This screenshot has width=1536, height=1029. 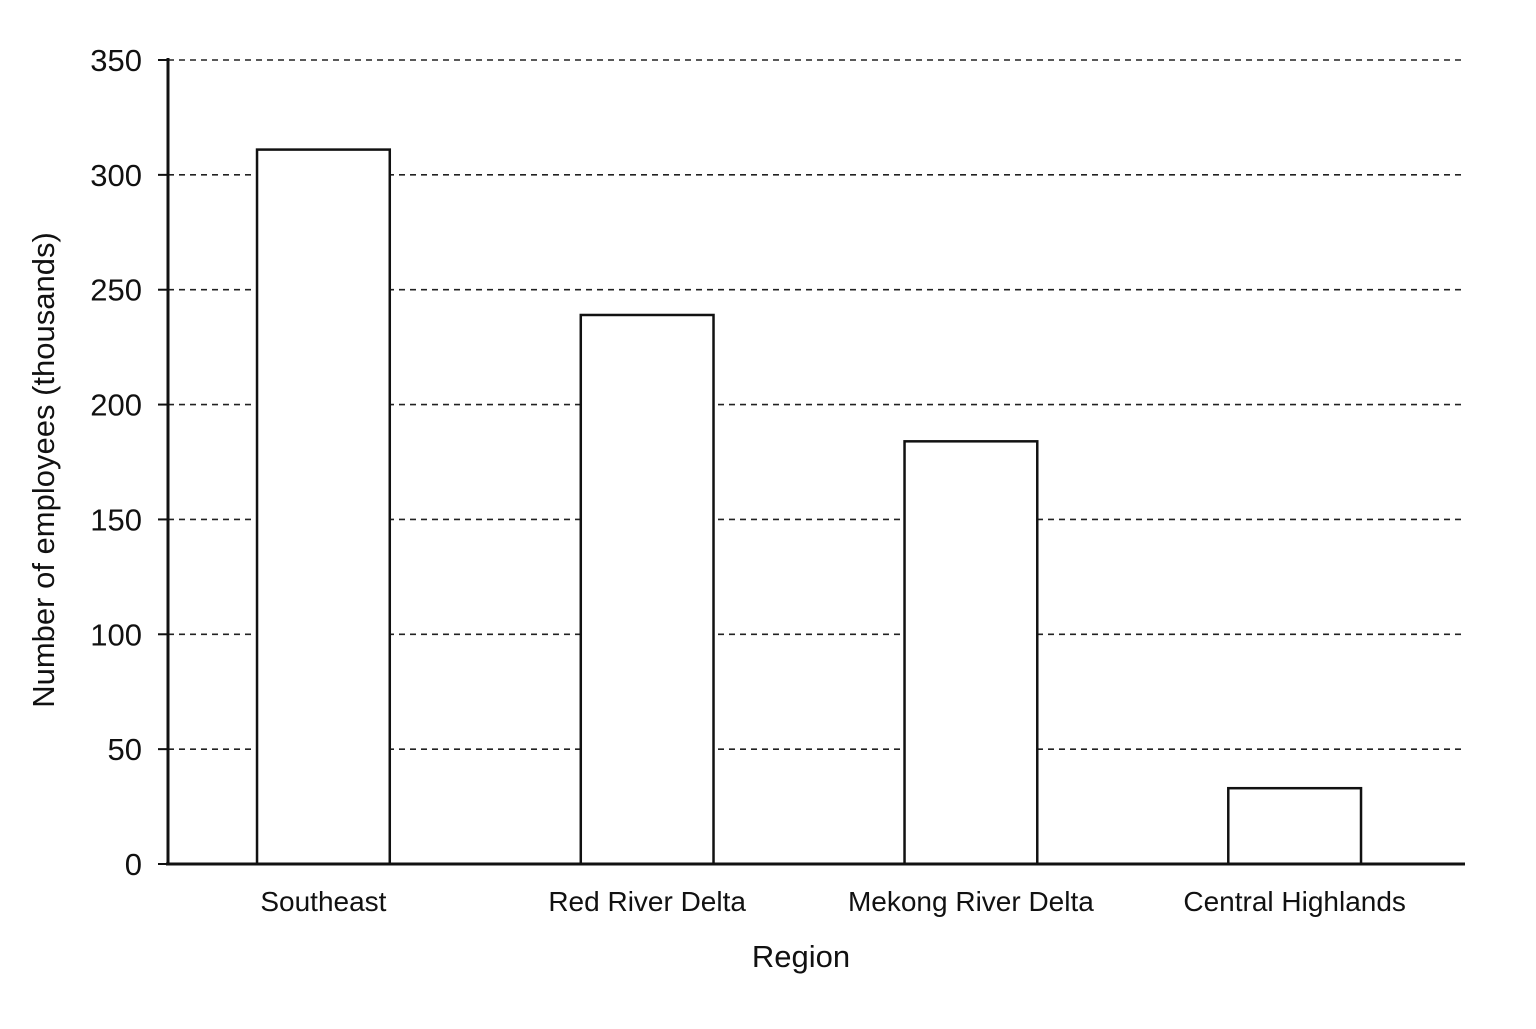 I want to click on y-tick-label: 250, so click(x=116, y=290).